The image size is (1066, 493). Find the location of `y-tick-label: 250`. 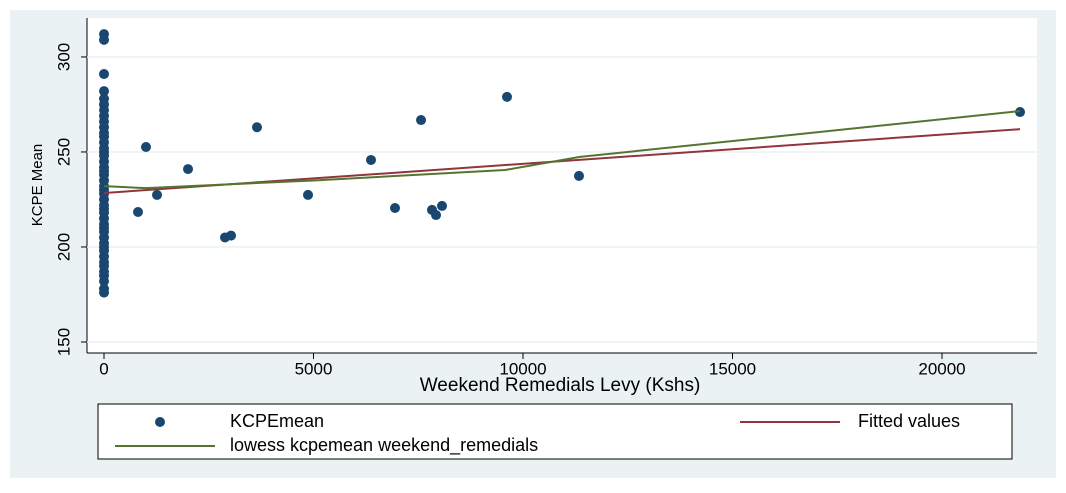

y-tick-label: 250 is located at coordinates (63, 152).